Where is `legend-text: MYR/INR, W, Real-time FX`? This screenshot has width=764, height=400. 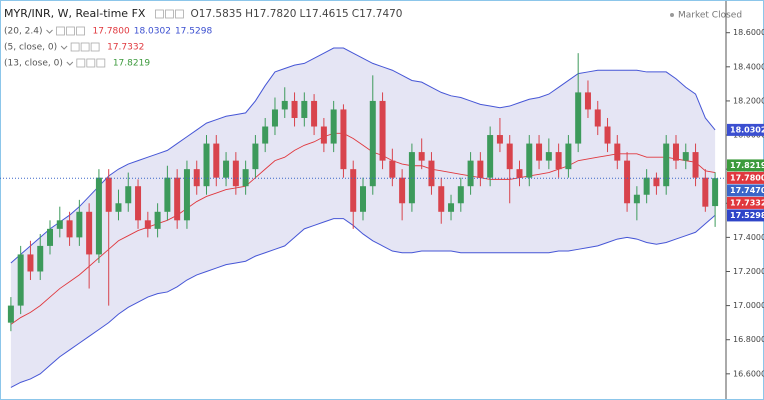
legend-text: MYR/INR, W, Real-time FX is located at coordinates (75, 13).